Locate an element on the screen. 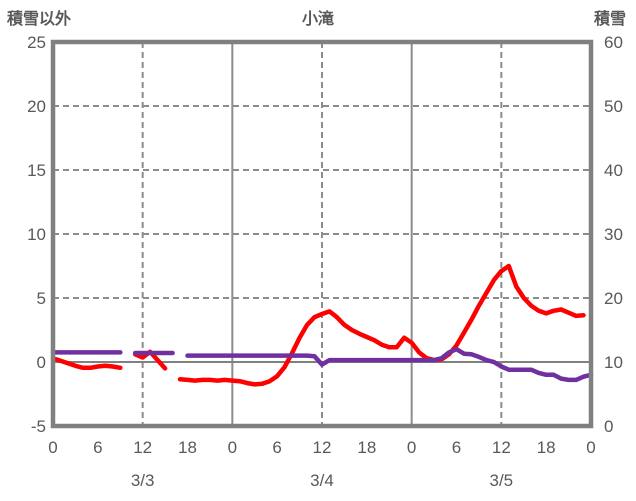 The image size is (636, 501). x-axis-date-label: 3/3 is located at coordinates (143, 480).